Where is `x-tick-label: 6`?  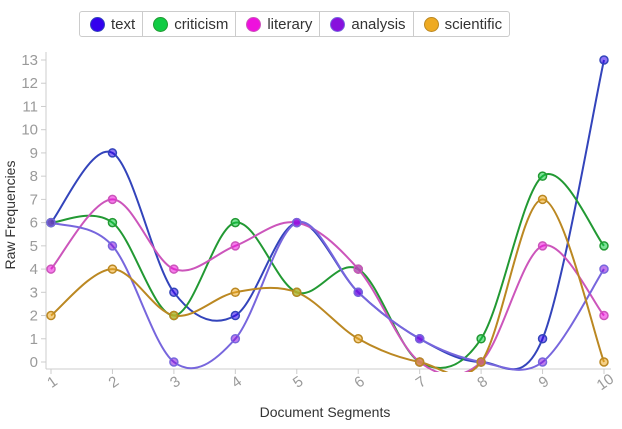
x-tick-label: 6 is located at coordinates (359, 382).